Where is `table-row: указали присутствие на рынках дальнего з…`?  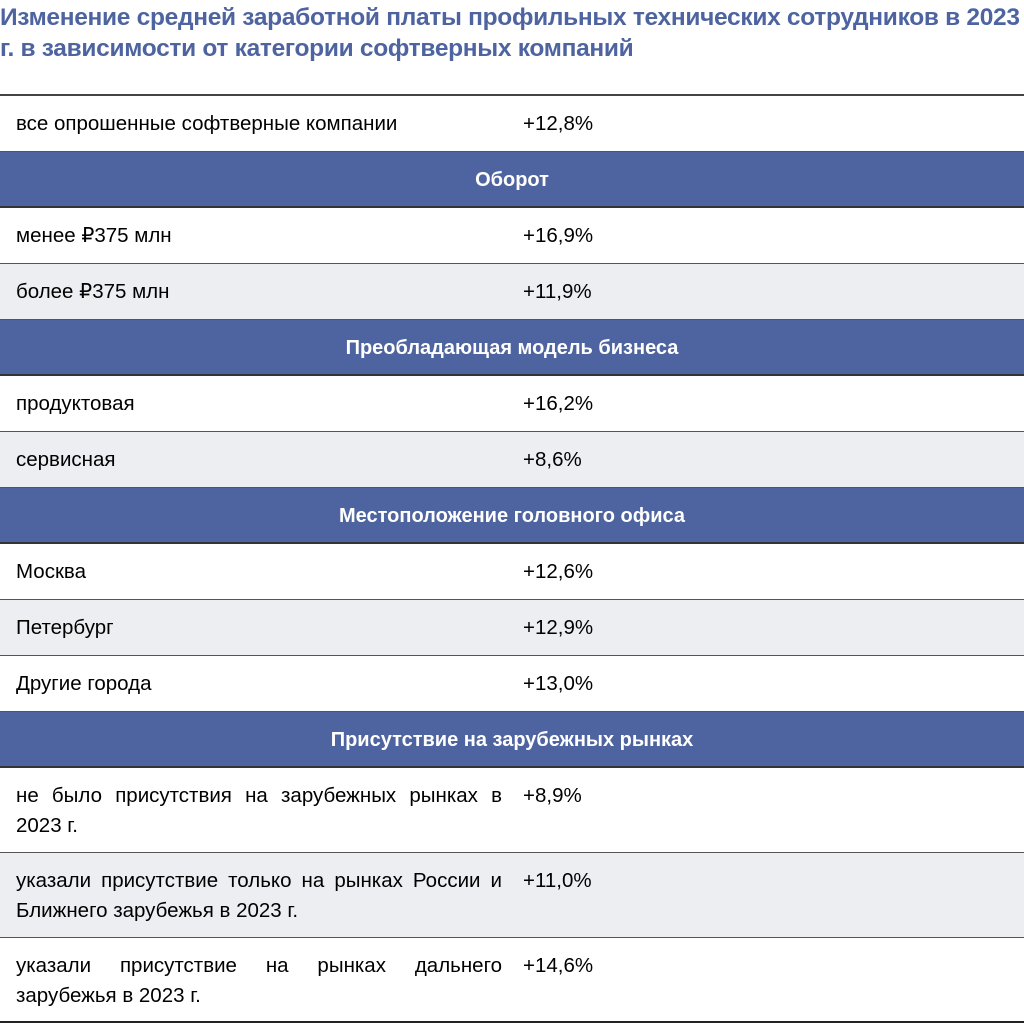 table-row: указали присутствие на рынках дальнего з… is located at coordinates (512, 980).